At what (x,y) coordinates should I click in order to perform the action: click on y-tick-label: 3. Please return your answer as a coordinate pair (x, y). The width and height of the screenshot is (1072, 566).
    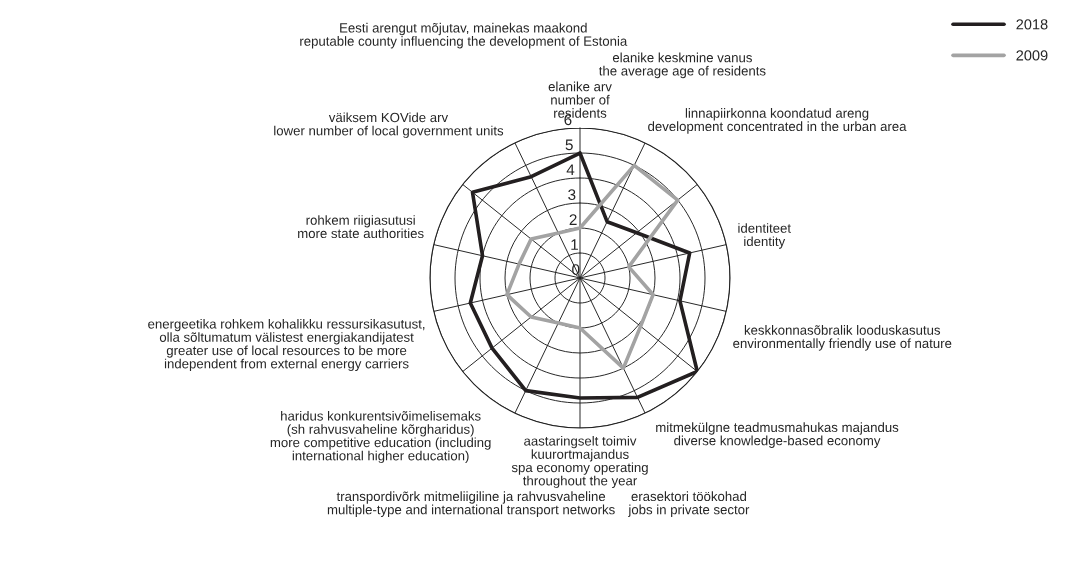
    Looking at the image, I should click on (572, 195).